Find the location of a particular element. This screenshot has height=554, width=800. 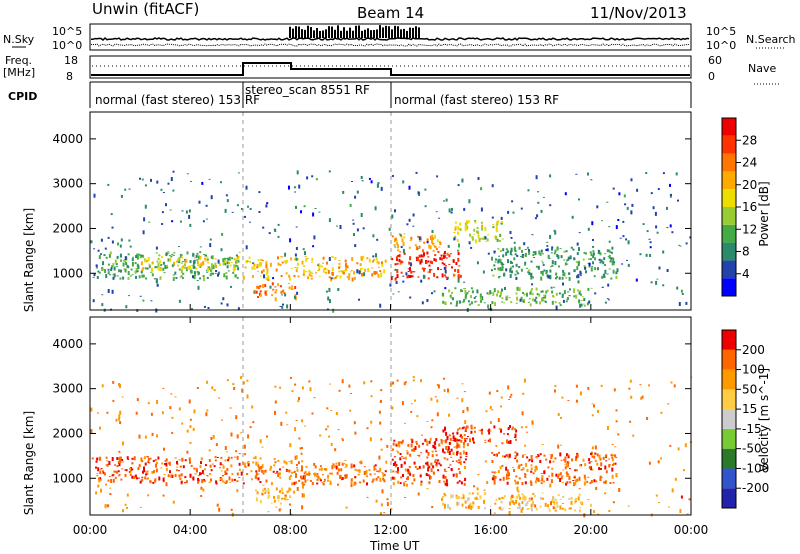

x-tick-label: 12:00 is located at coordinates (390, 530).